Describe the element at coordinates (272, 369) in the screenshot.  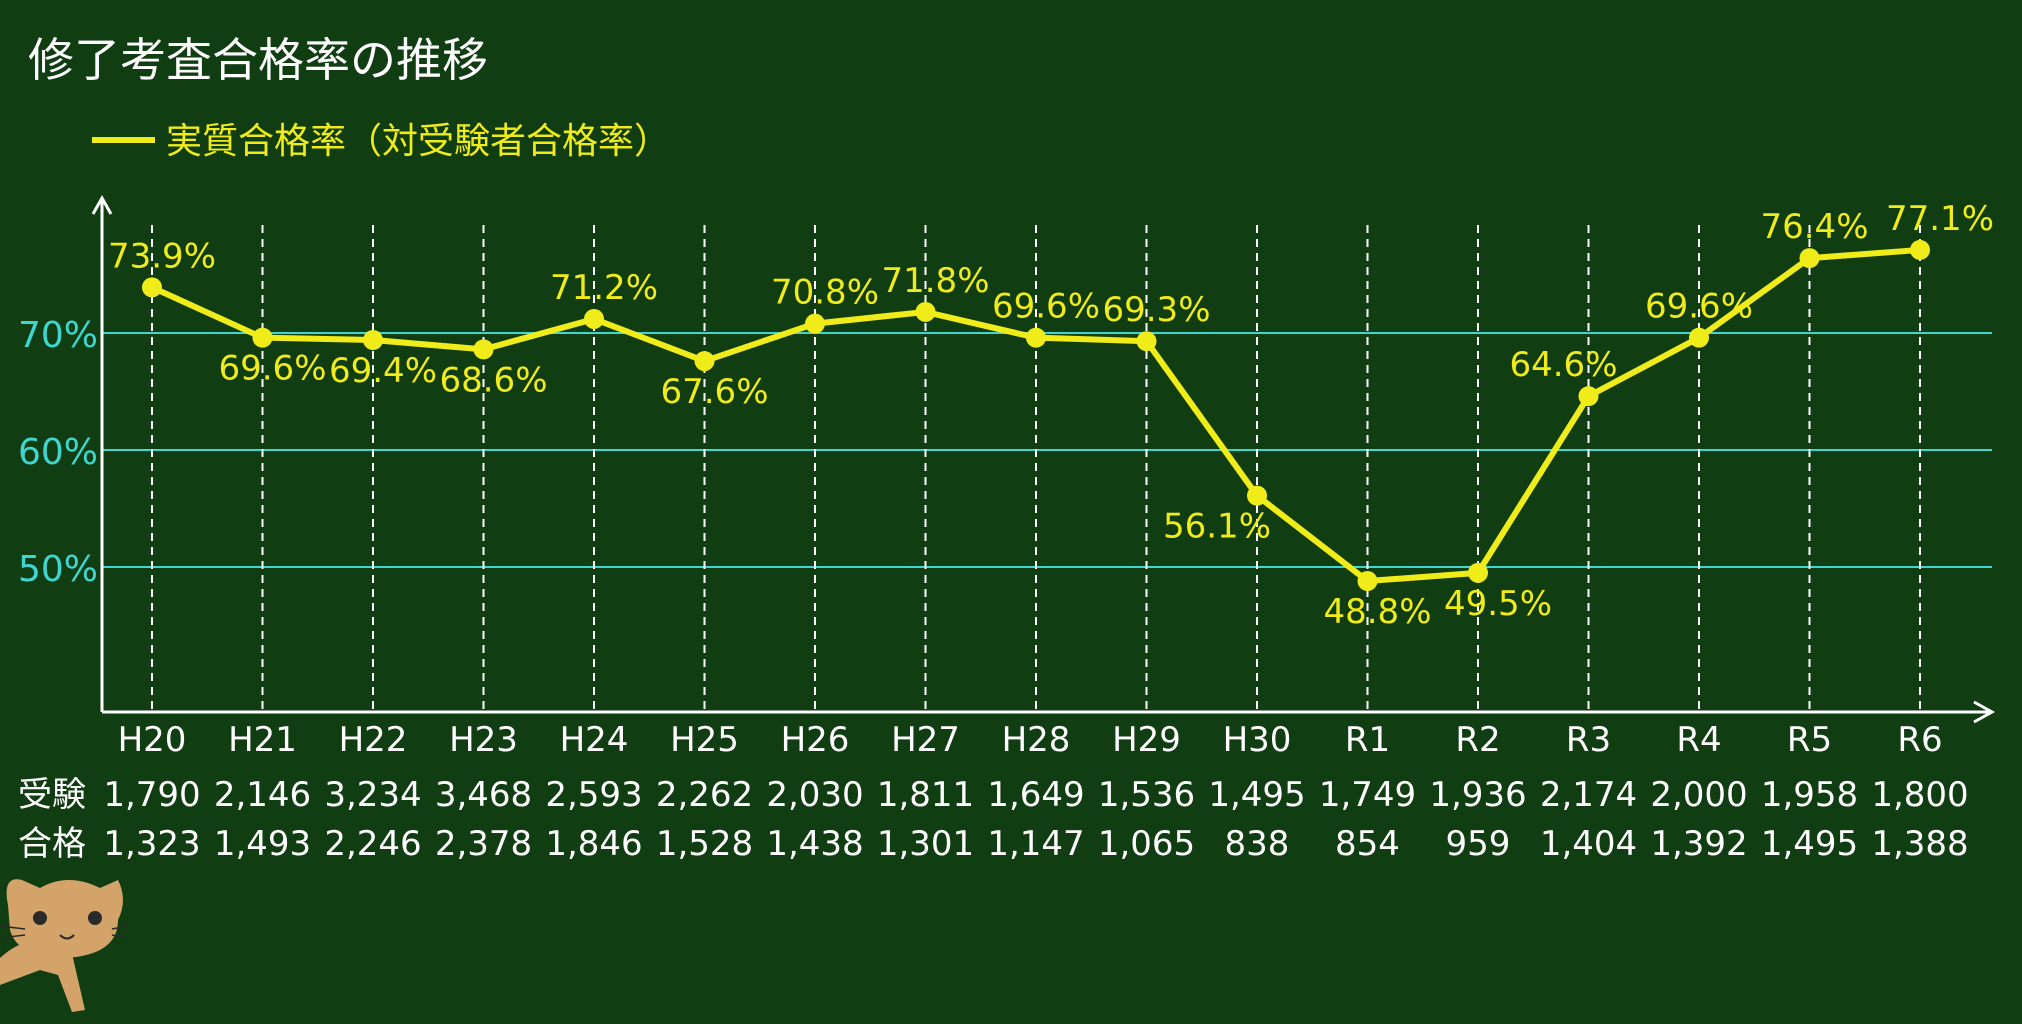
I see `data-label-H21: 69.6%` at that location.